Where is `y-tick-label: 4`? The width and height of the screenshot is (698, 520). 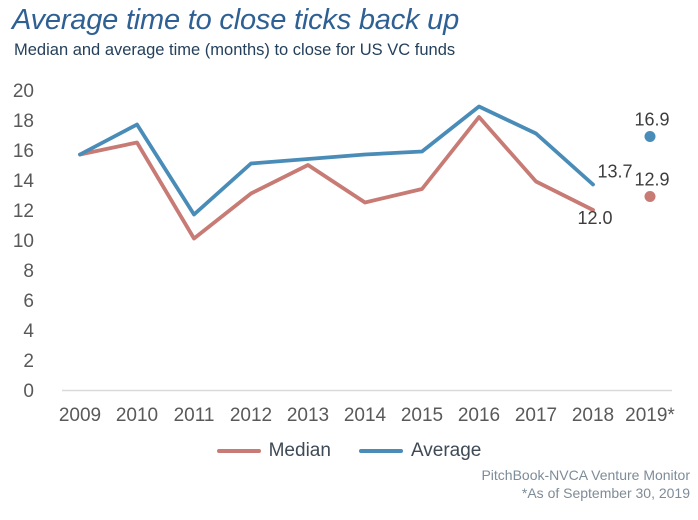
y-tick-label: 4 is located at coordinates (28, 331).